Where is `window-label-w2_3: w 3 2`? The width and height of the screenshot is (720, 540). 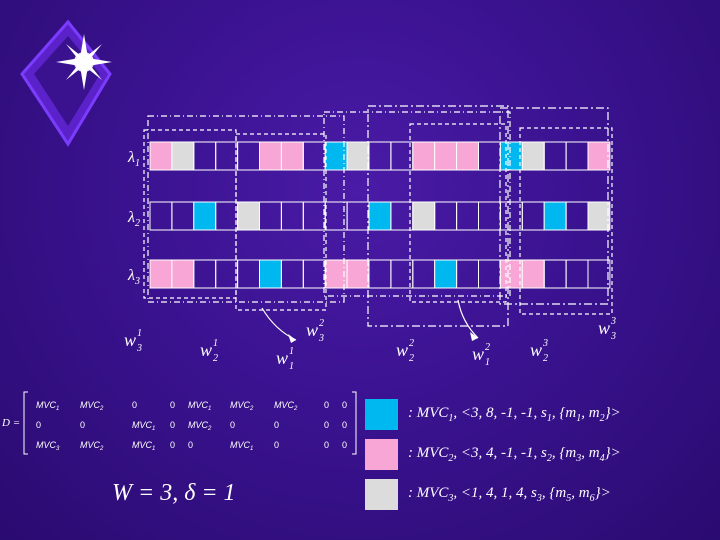
window-label-w2_3: w 3 2 is located at coordinates (539, 351).